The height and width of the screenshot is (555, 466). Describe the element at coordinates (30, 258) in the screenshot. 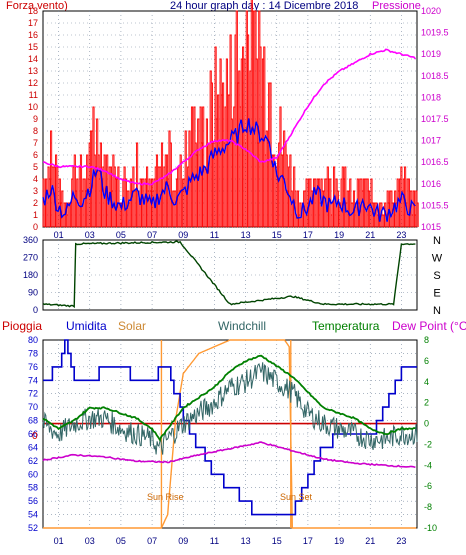

I see `y-tick-direction: 270` at that location.